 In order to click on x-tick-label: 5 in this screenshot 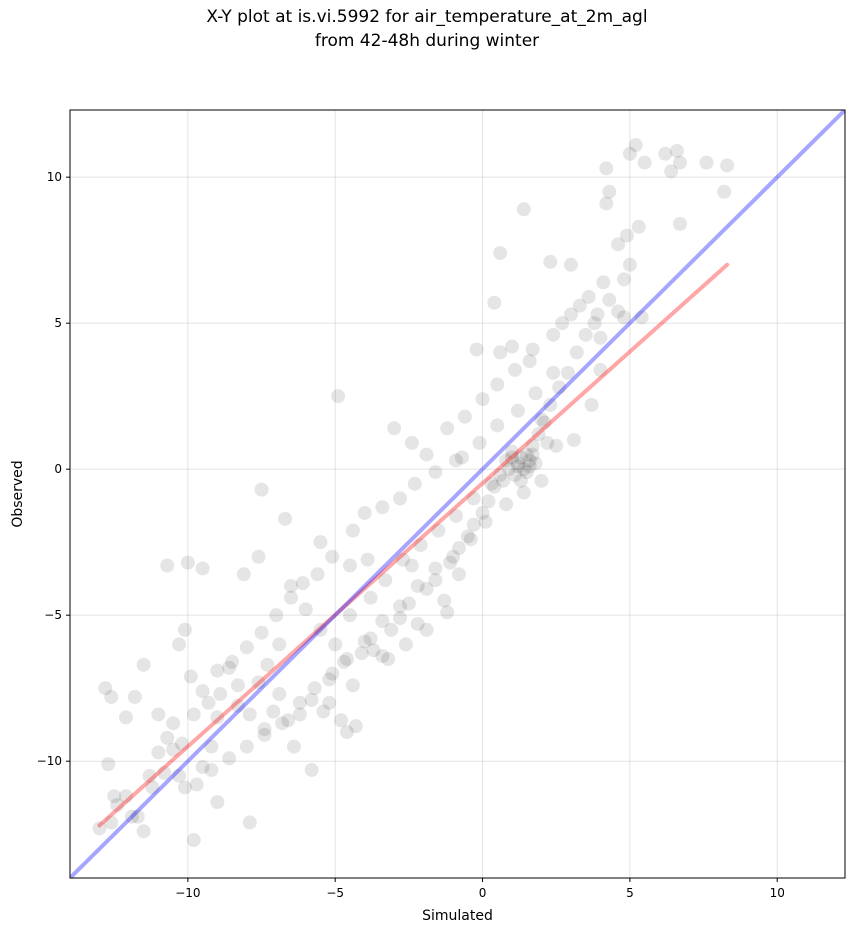, I will do `click(630, 893)`.